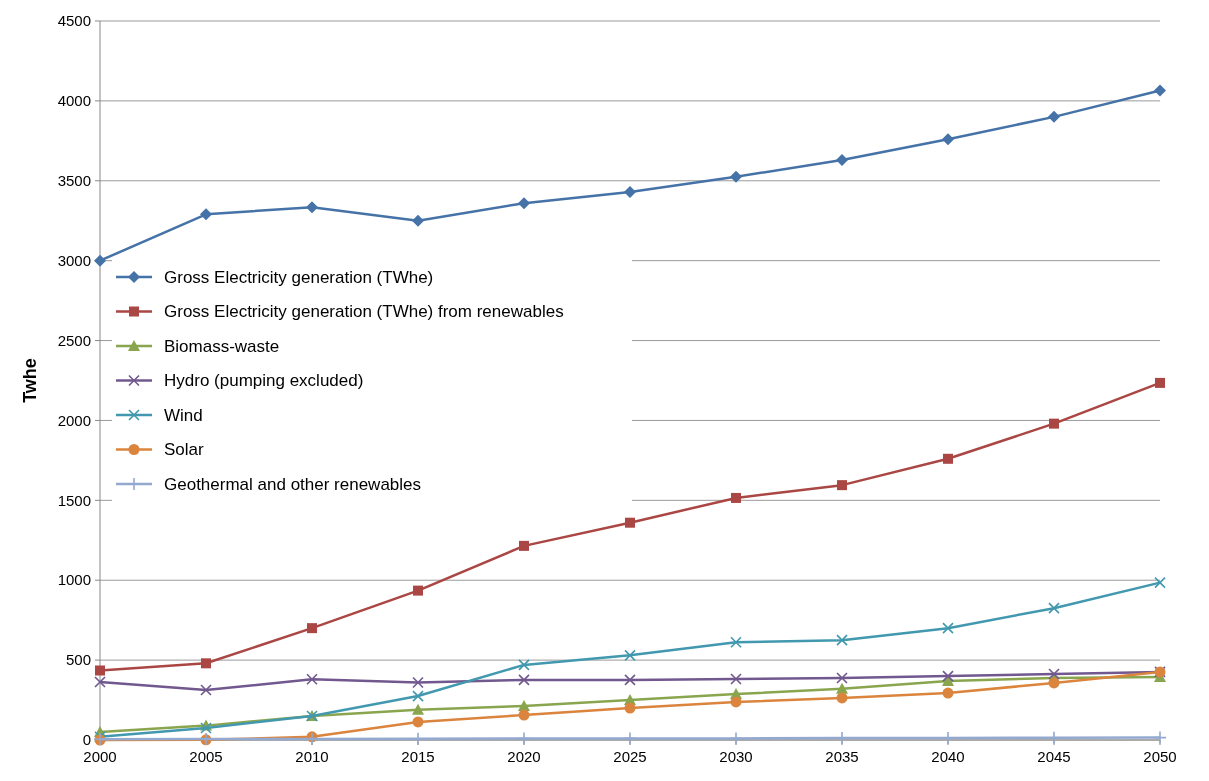 The image size is (1209, 781). What do you see at coordinates (299, 277) in the screenshot?
I see `legend-label: Gross Electricity generation (TWhe)` at bounding box center [299, 277].